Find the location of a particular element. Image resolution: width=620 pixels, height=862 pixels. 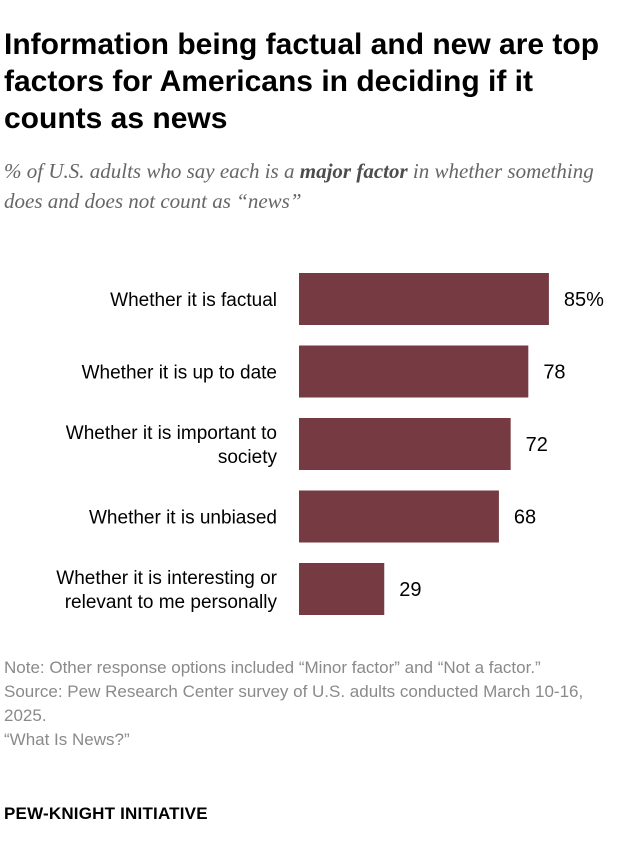

category-label: Whether it is up to date is located at coordinates (179, 373).